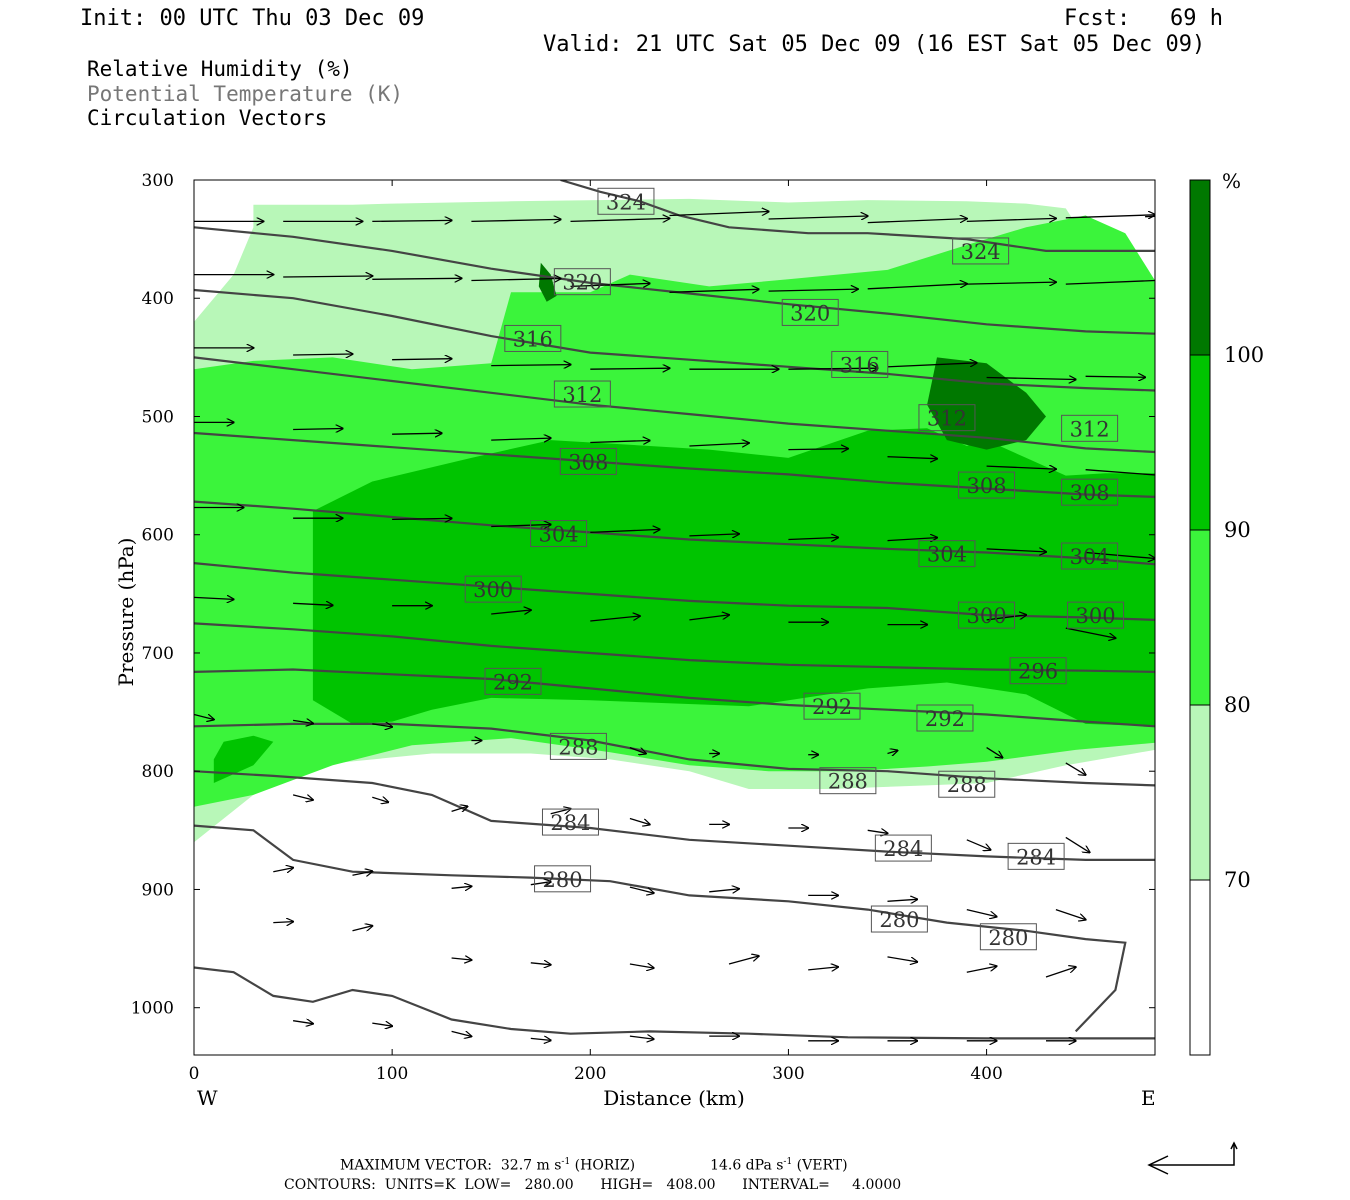 This screenshot has height=1200, width=1350. Describe the element at coordinates (590, 1074) in the screenshot. I see `x-tick-label: 200` at that location.